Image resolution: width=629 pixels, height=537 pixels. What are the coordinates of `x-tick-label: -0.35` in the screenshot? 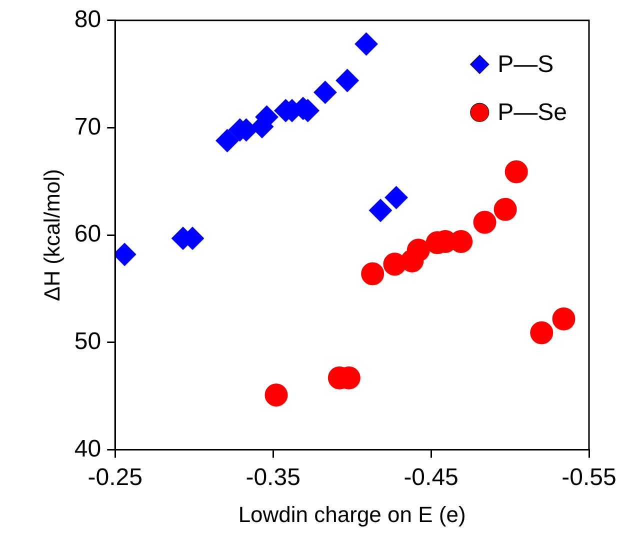 It's located at (273, 477).